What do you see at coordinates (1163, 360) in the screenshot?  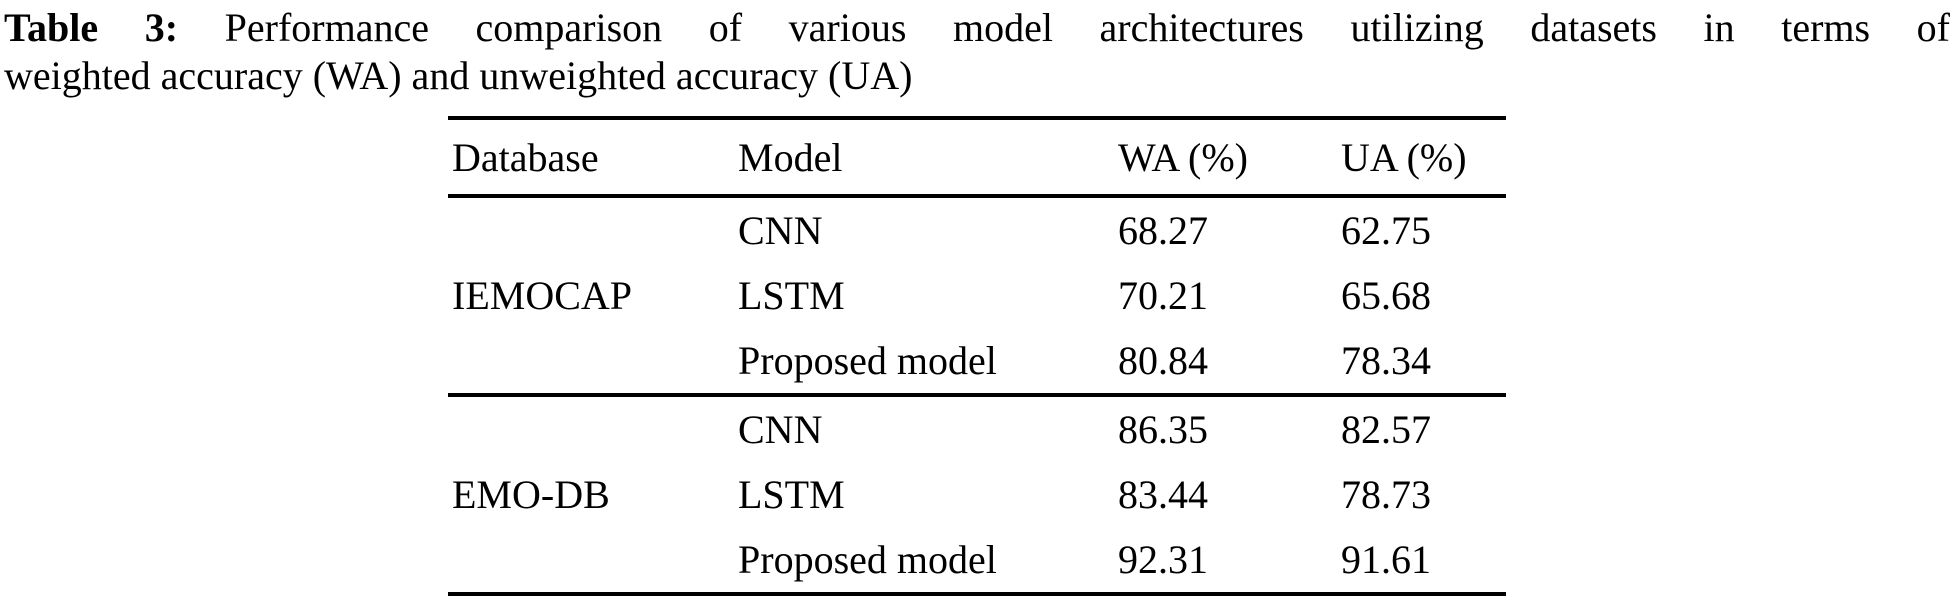 I see `cell-wa: 80.84` at bounding box center [1163, 360].